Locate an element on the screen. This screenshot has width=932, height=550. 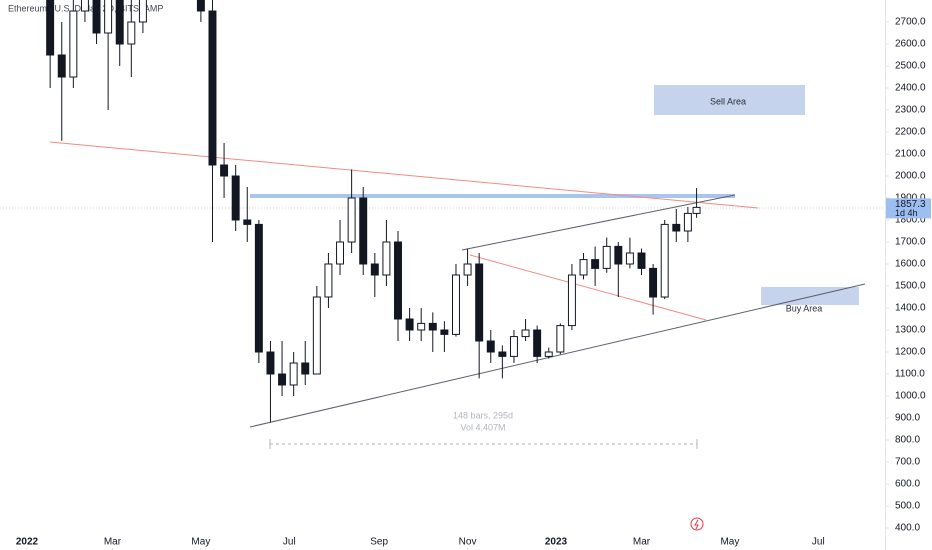
sell-area is located at coordinates (729, 100).